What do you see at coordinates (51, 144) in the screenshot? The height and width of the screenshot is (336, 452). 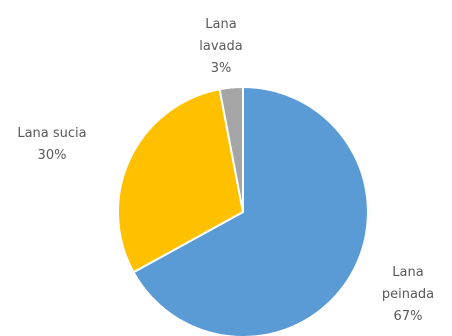 I see `data-label-lana-sucia: Lana sucia 30%` at bounding box center [51, 144].